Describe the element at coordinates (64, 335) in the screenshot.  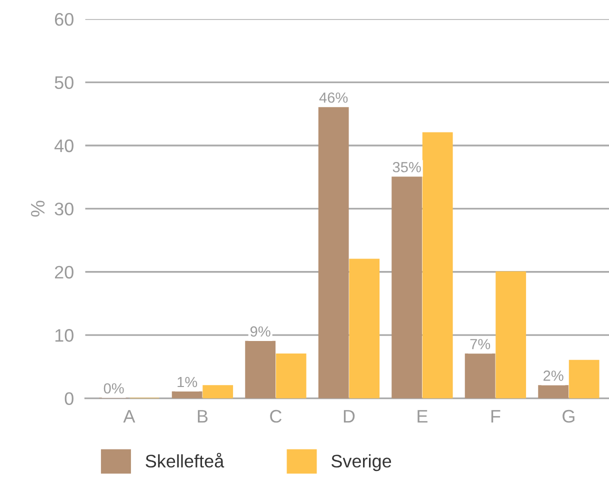
I see `y-tick-label: 10` at that location.